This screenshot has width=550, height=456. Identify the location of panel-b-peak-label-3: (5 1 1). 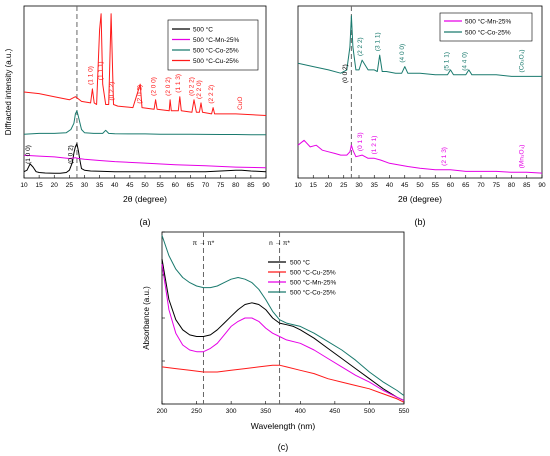
(446, 61).